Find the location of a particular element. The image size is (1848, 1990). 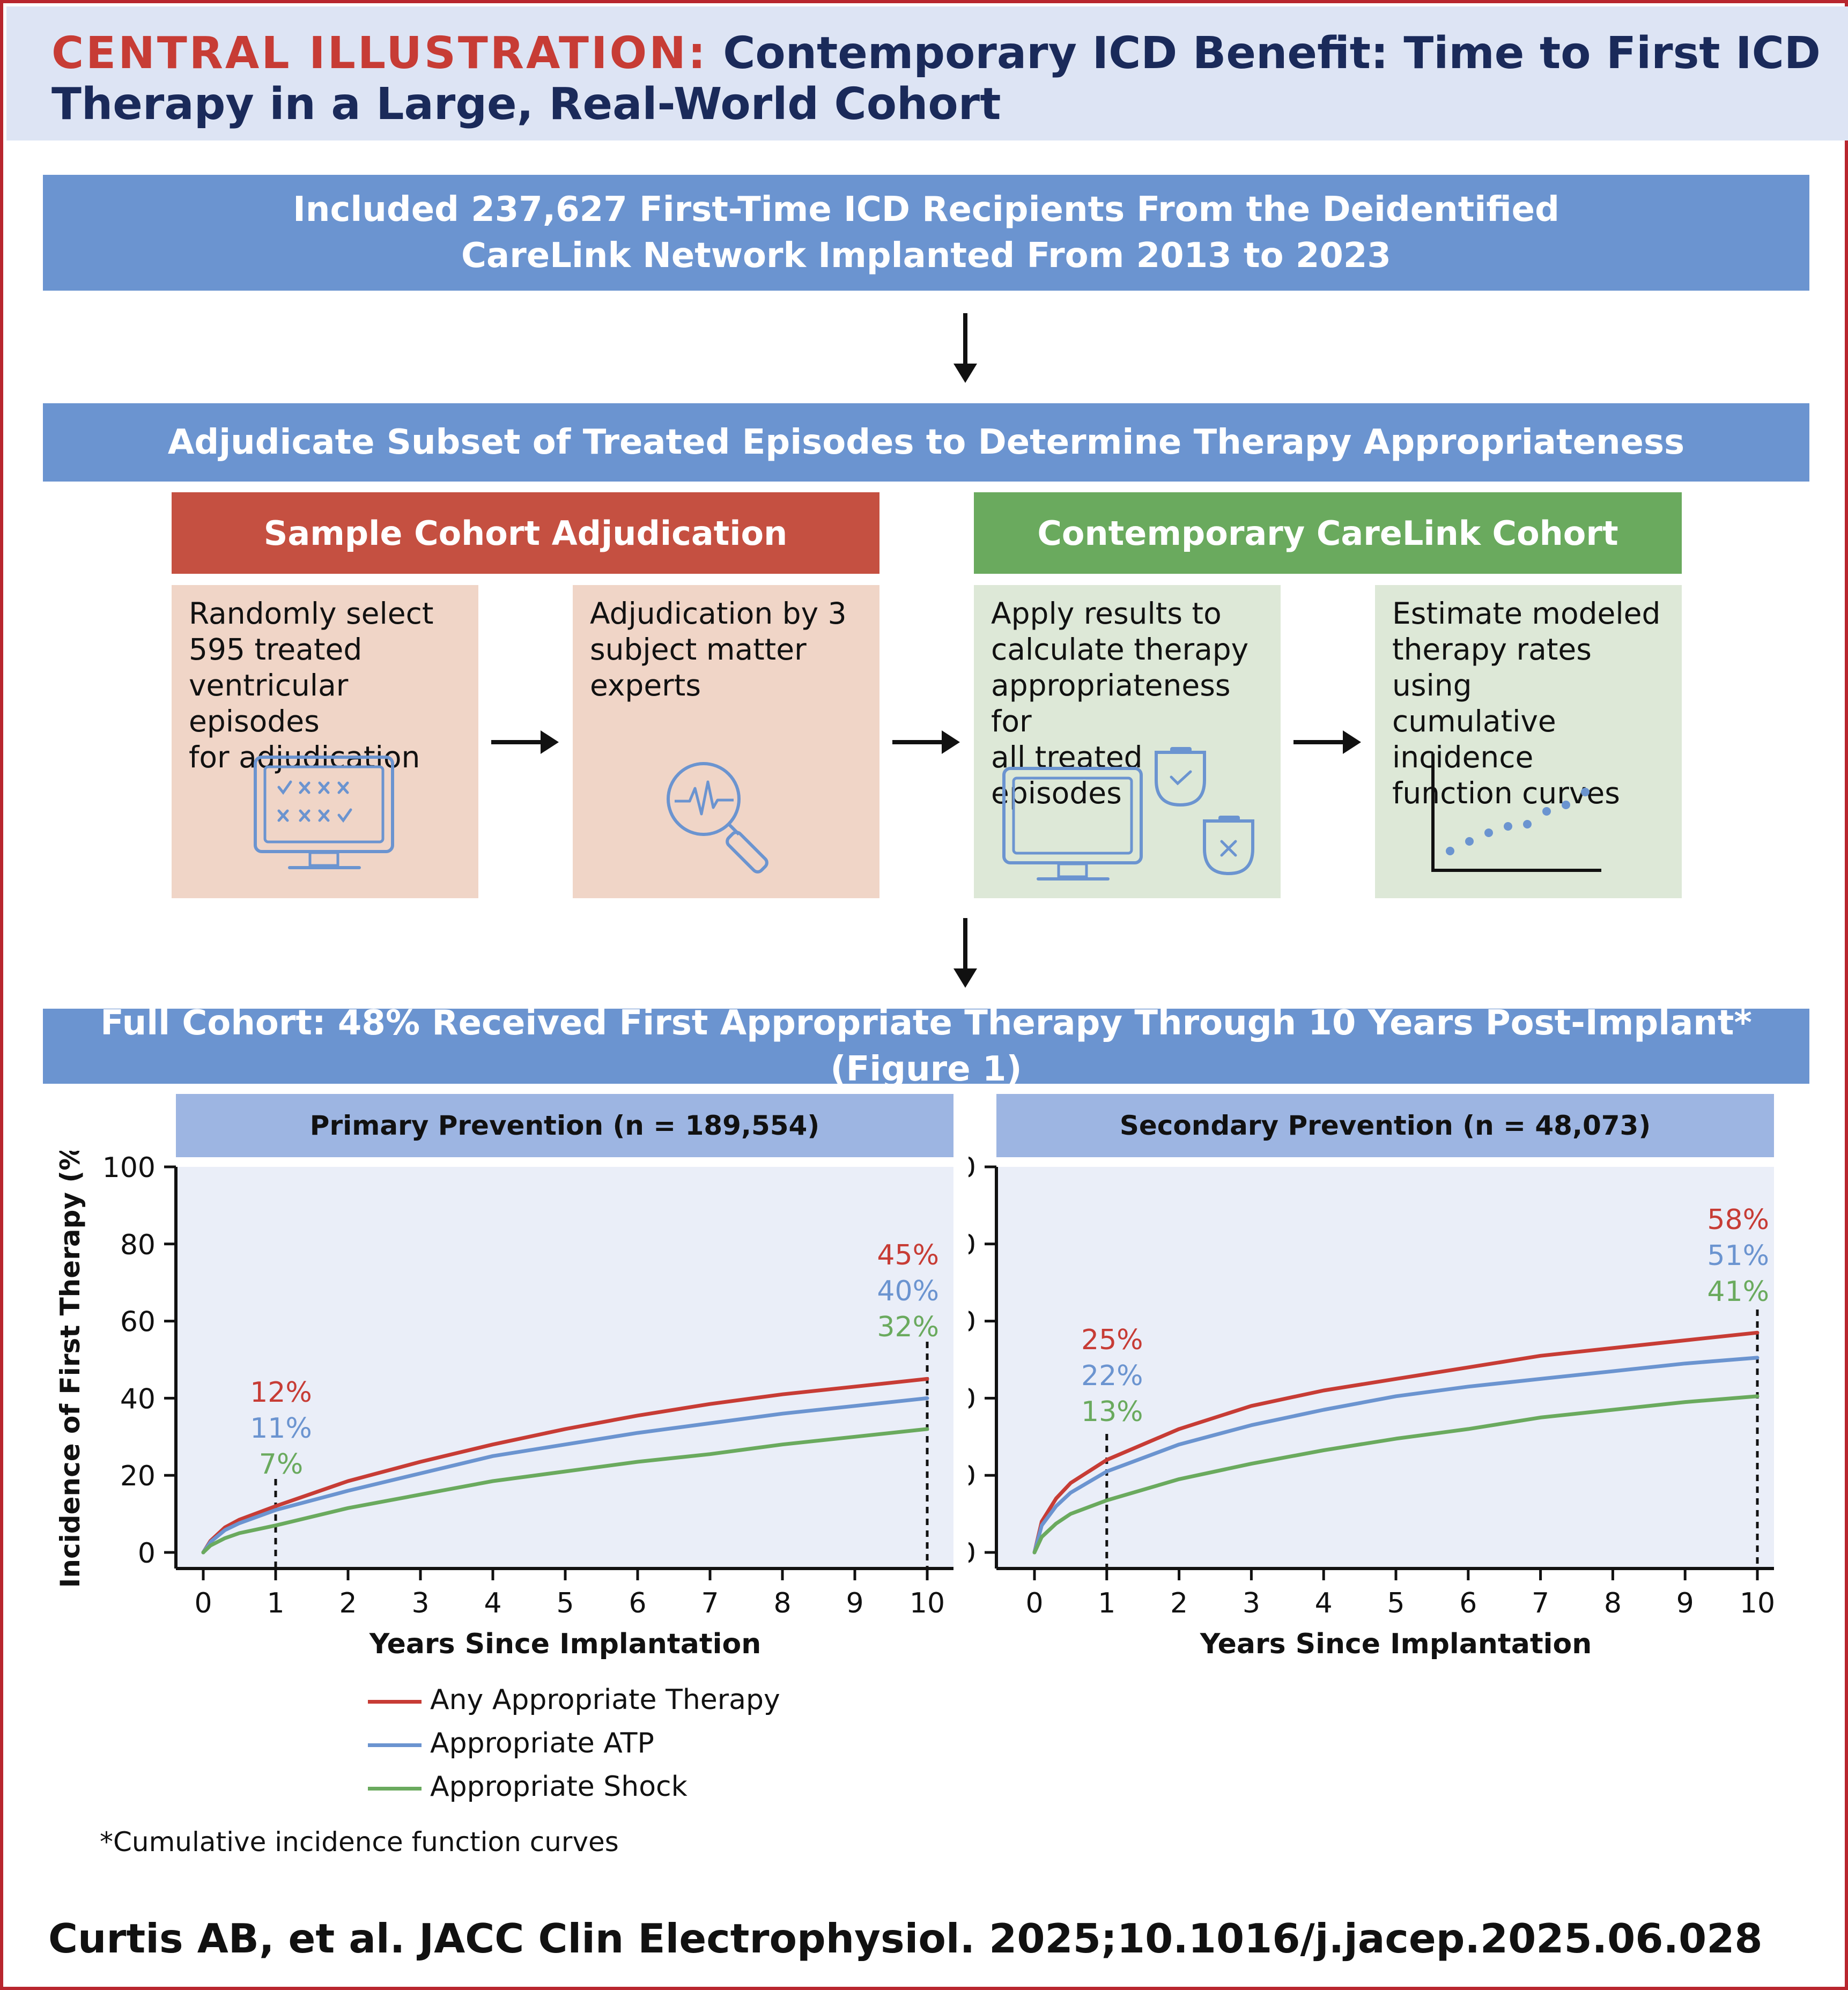

y-tick-label: 100 is located at coordinates (972, 1168).